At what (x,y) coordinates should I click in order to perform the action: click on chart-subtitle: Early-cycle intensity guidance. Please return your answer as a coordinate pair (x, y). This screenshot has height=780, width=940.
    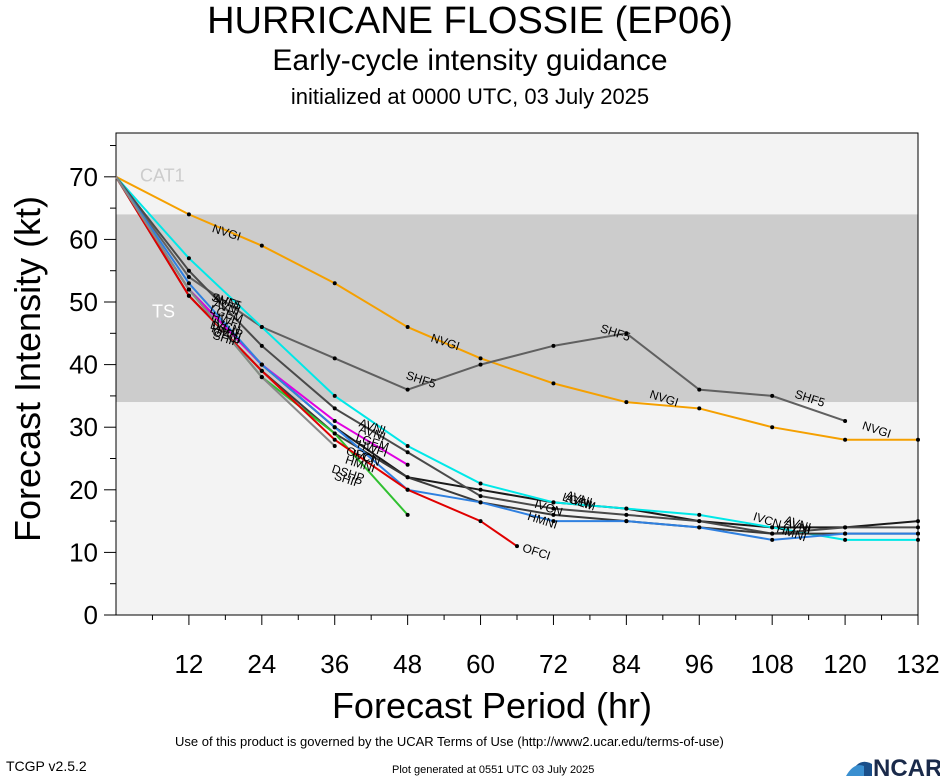
    Looking at the image, I should click on (470, 60).